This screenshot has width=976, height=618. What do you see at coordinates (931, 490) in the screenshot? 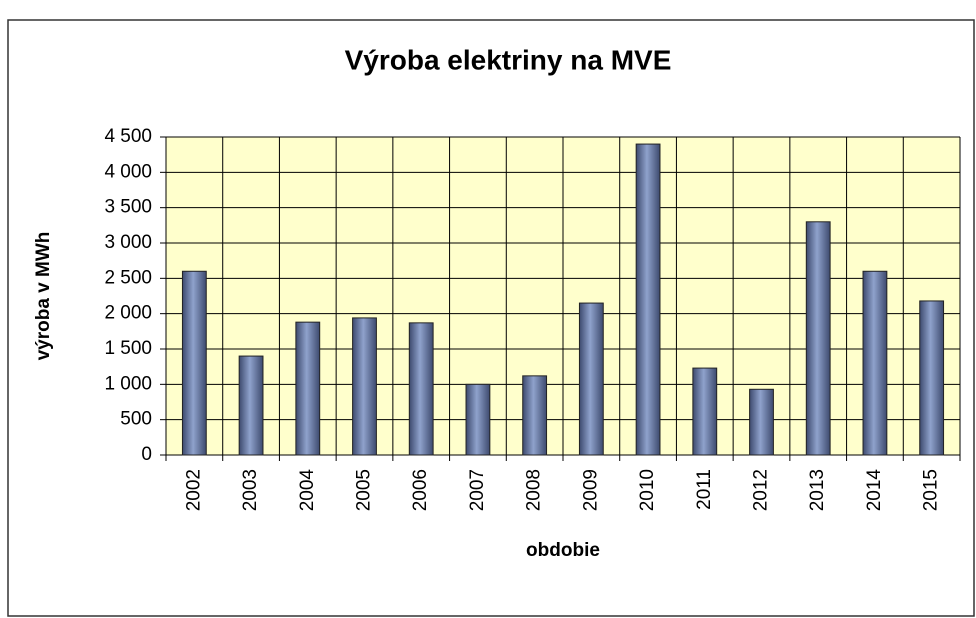
I see `x-tick-label: 2015` at bounding box center [931, 490].